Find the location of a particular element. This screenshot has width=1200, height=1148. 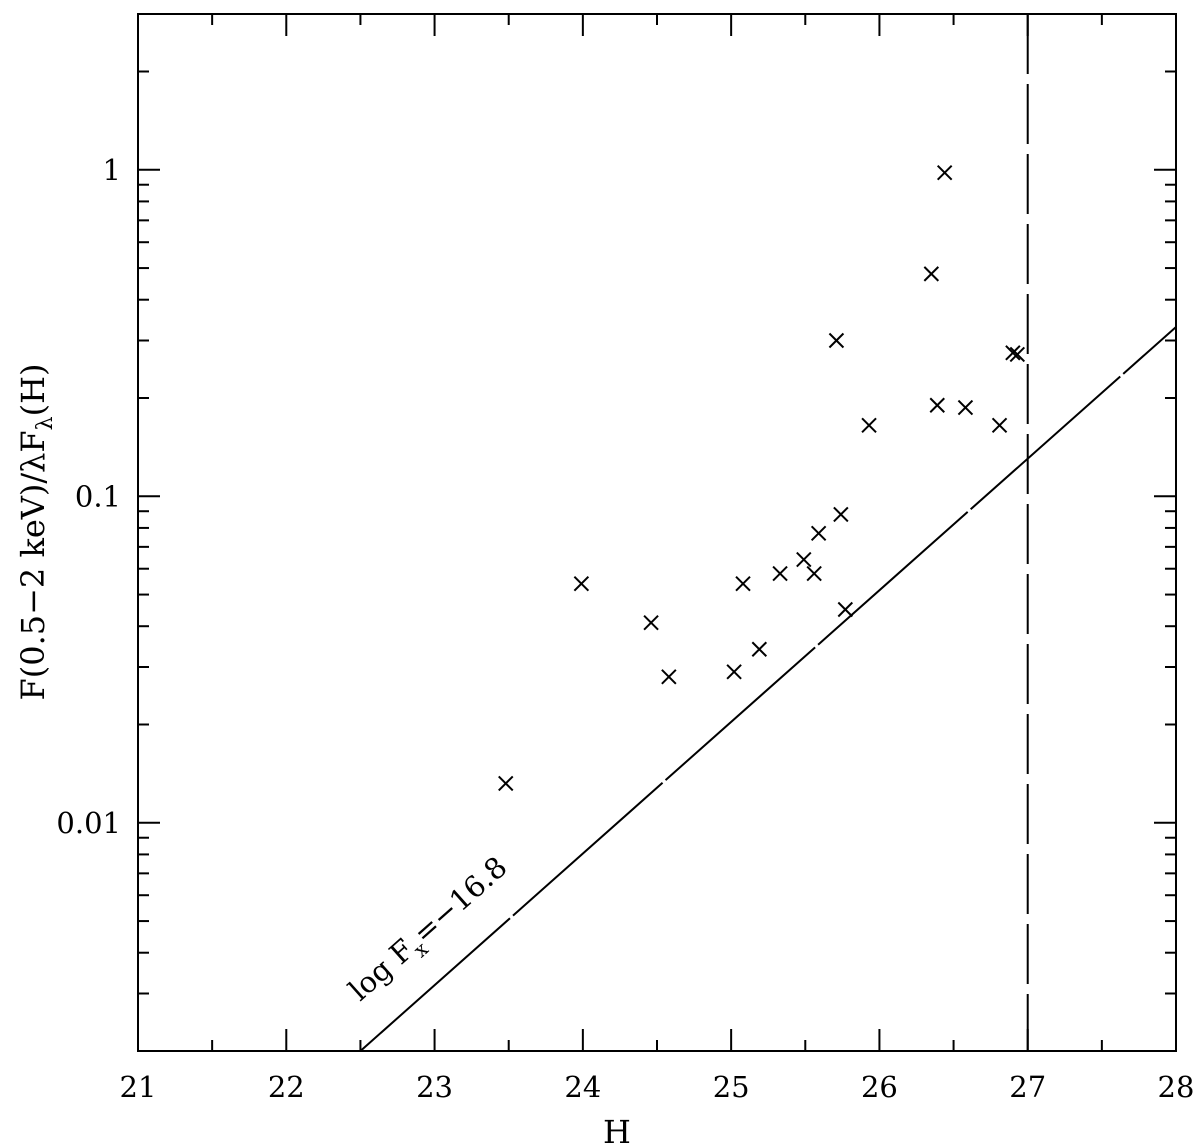

x-tick-label: 21 is located at coordinates (138, 1087).